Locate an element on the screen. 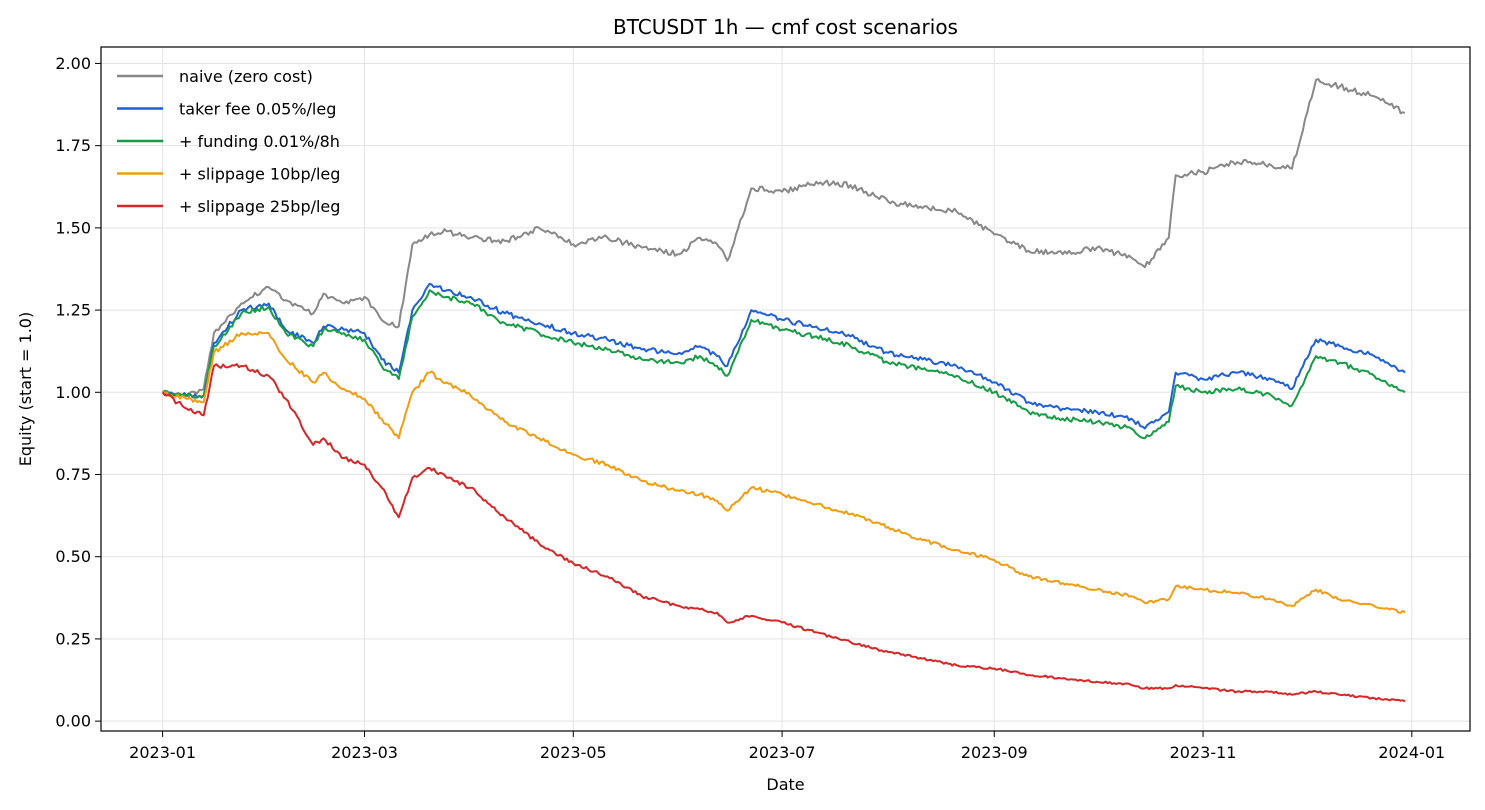 The height and width of the screenshot is (810, 1485). y-tick-label: 1.25 is located at coordinates (73, 310).